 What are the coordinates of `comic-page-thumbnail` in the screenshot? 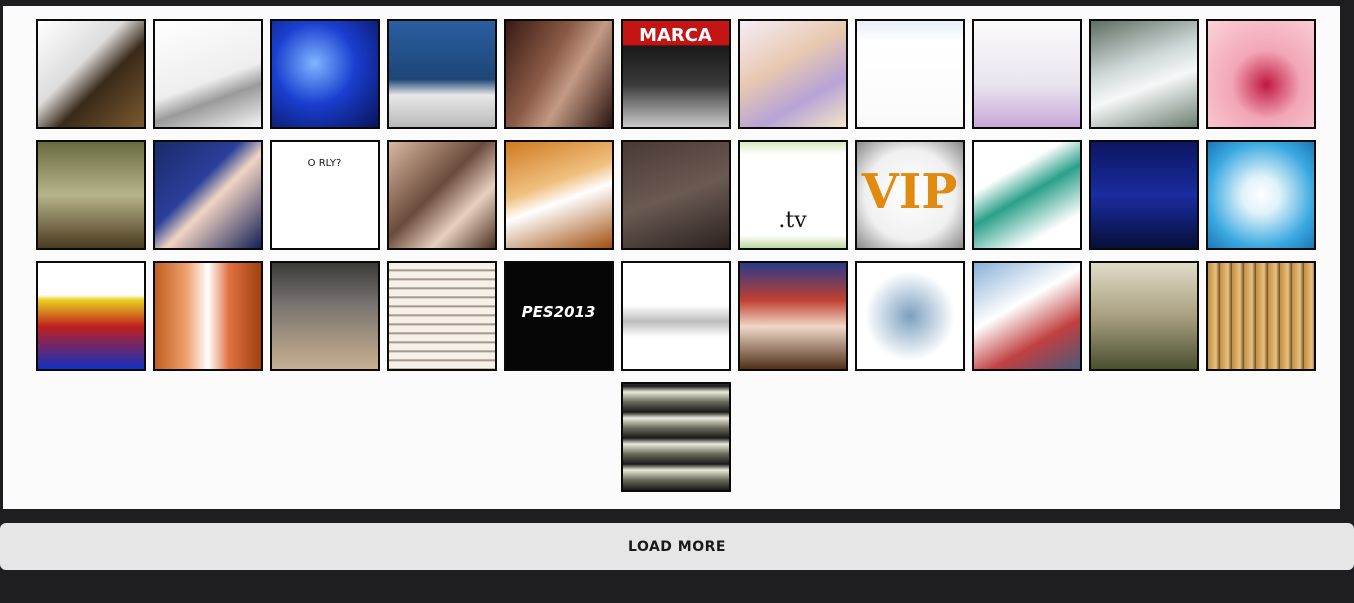 It's located at (675, 437).